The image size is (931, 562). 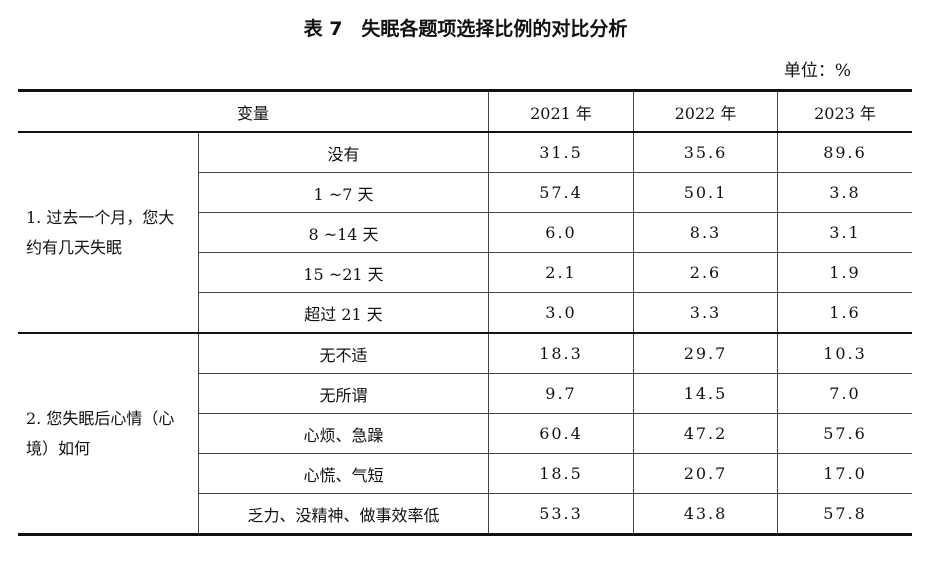 What do you see at coordinates (844, 433) in the screenshot?
I see `value-cell: 57.6` at bounding box center [844, 433].